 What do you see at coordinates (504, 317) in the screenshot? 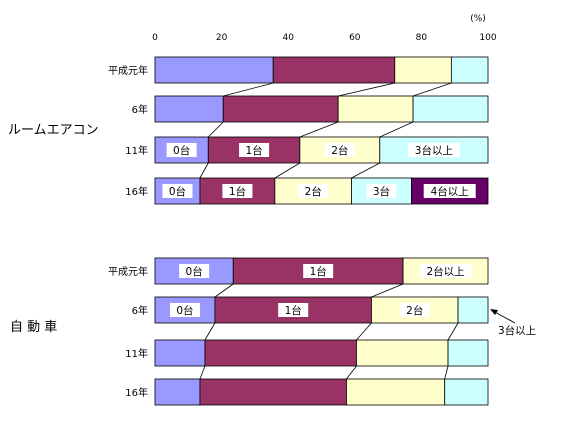
I see `annotation-arrow-line` at bounding box center [504, 317].